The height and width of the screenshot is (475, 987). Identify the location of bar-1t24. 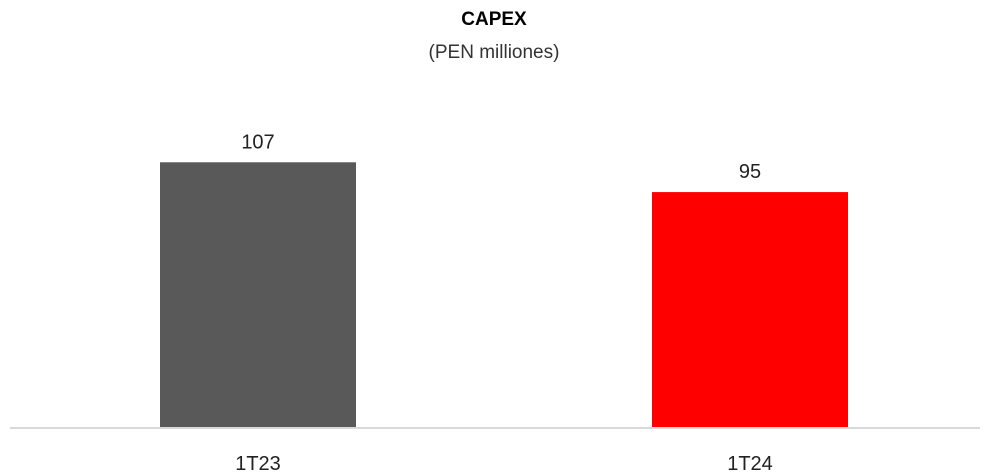
(750, 310).